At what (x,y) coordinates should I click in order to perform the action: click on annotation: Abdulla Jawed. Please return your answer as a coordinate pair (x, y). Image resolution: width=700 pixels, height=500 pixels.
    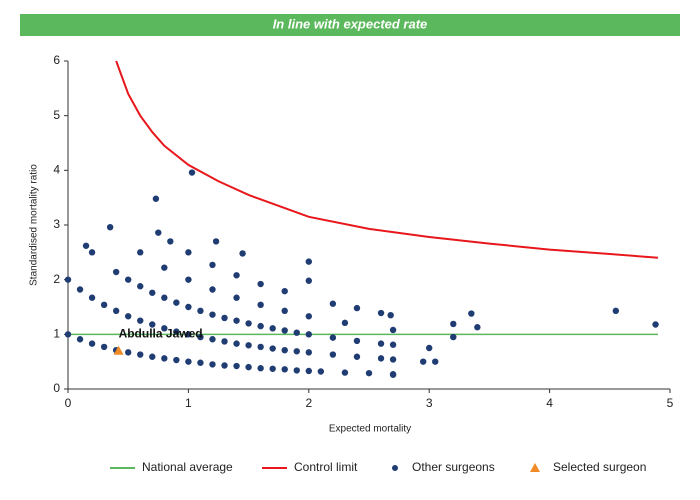
    Looking at the image, I should click on (161, 334).